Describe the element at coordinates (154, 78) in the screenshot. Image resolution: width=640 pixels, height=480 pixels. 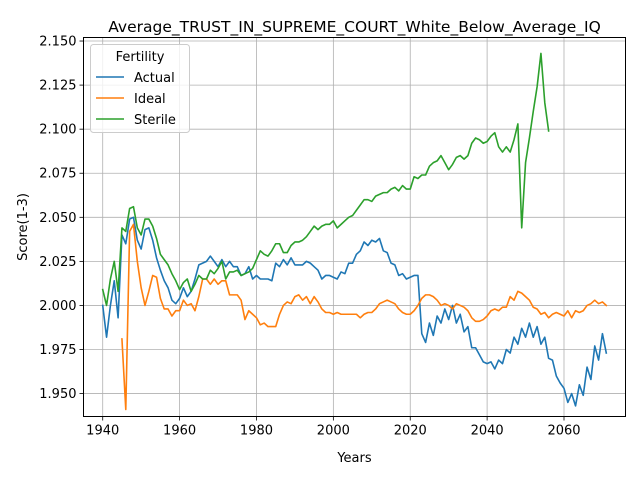
I see `legend-label-actual: Actual` at that location.